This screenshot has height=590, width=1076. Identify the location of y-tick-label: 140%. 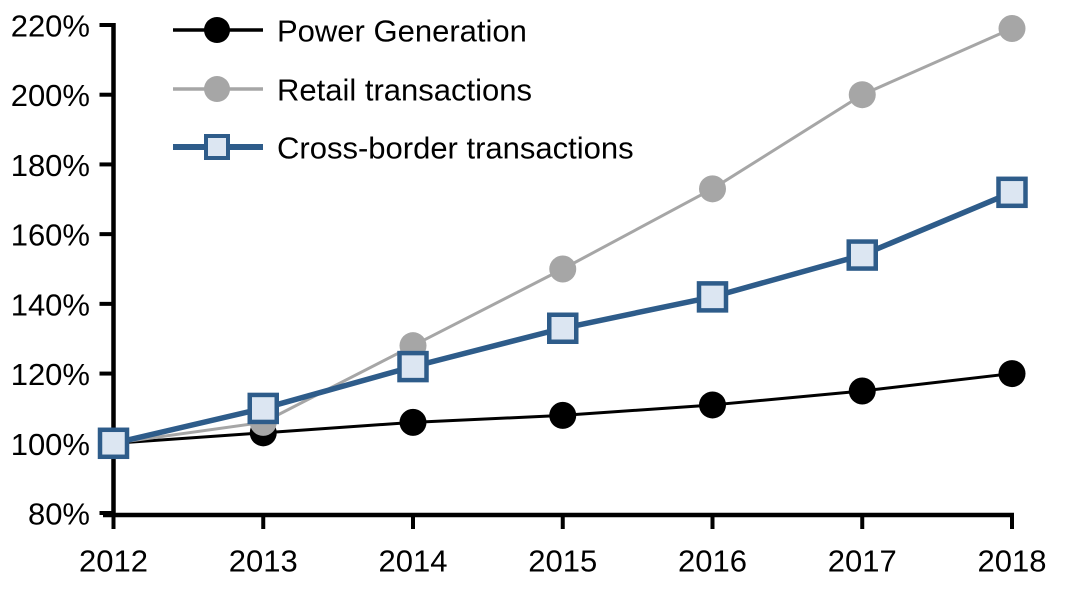
(50, 304).